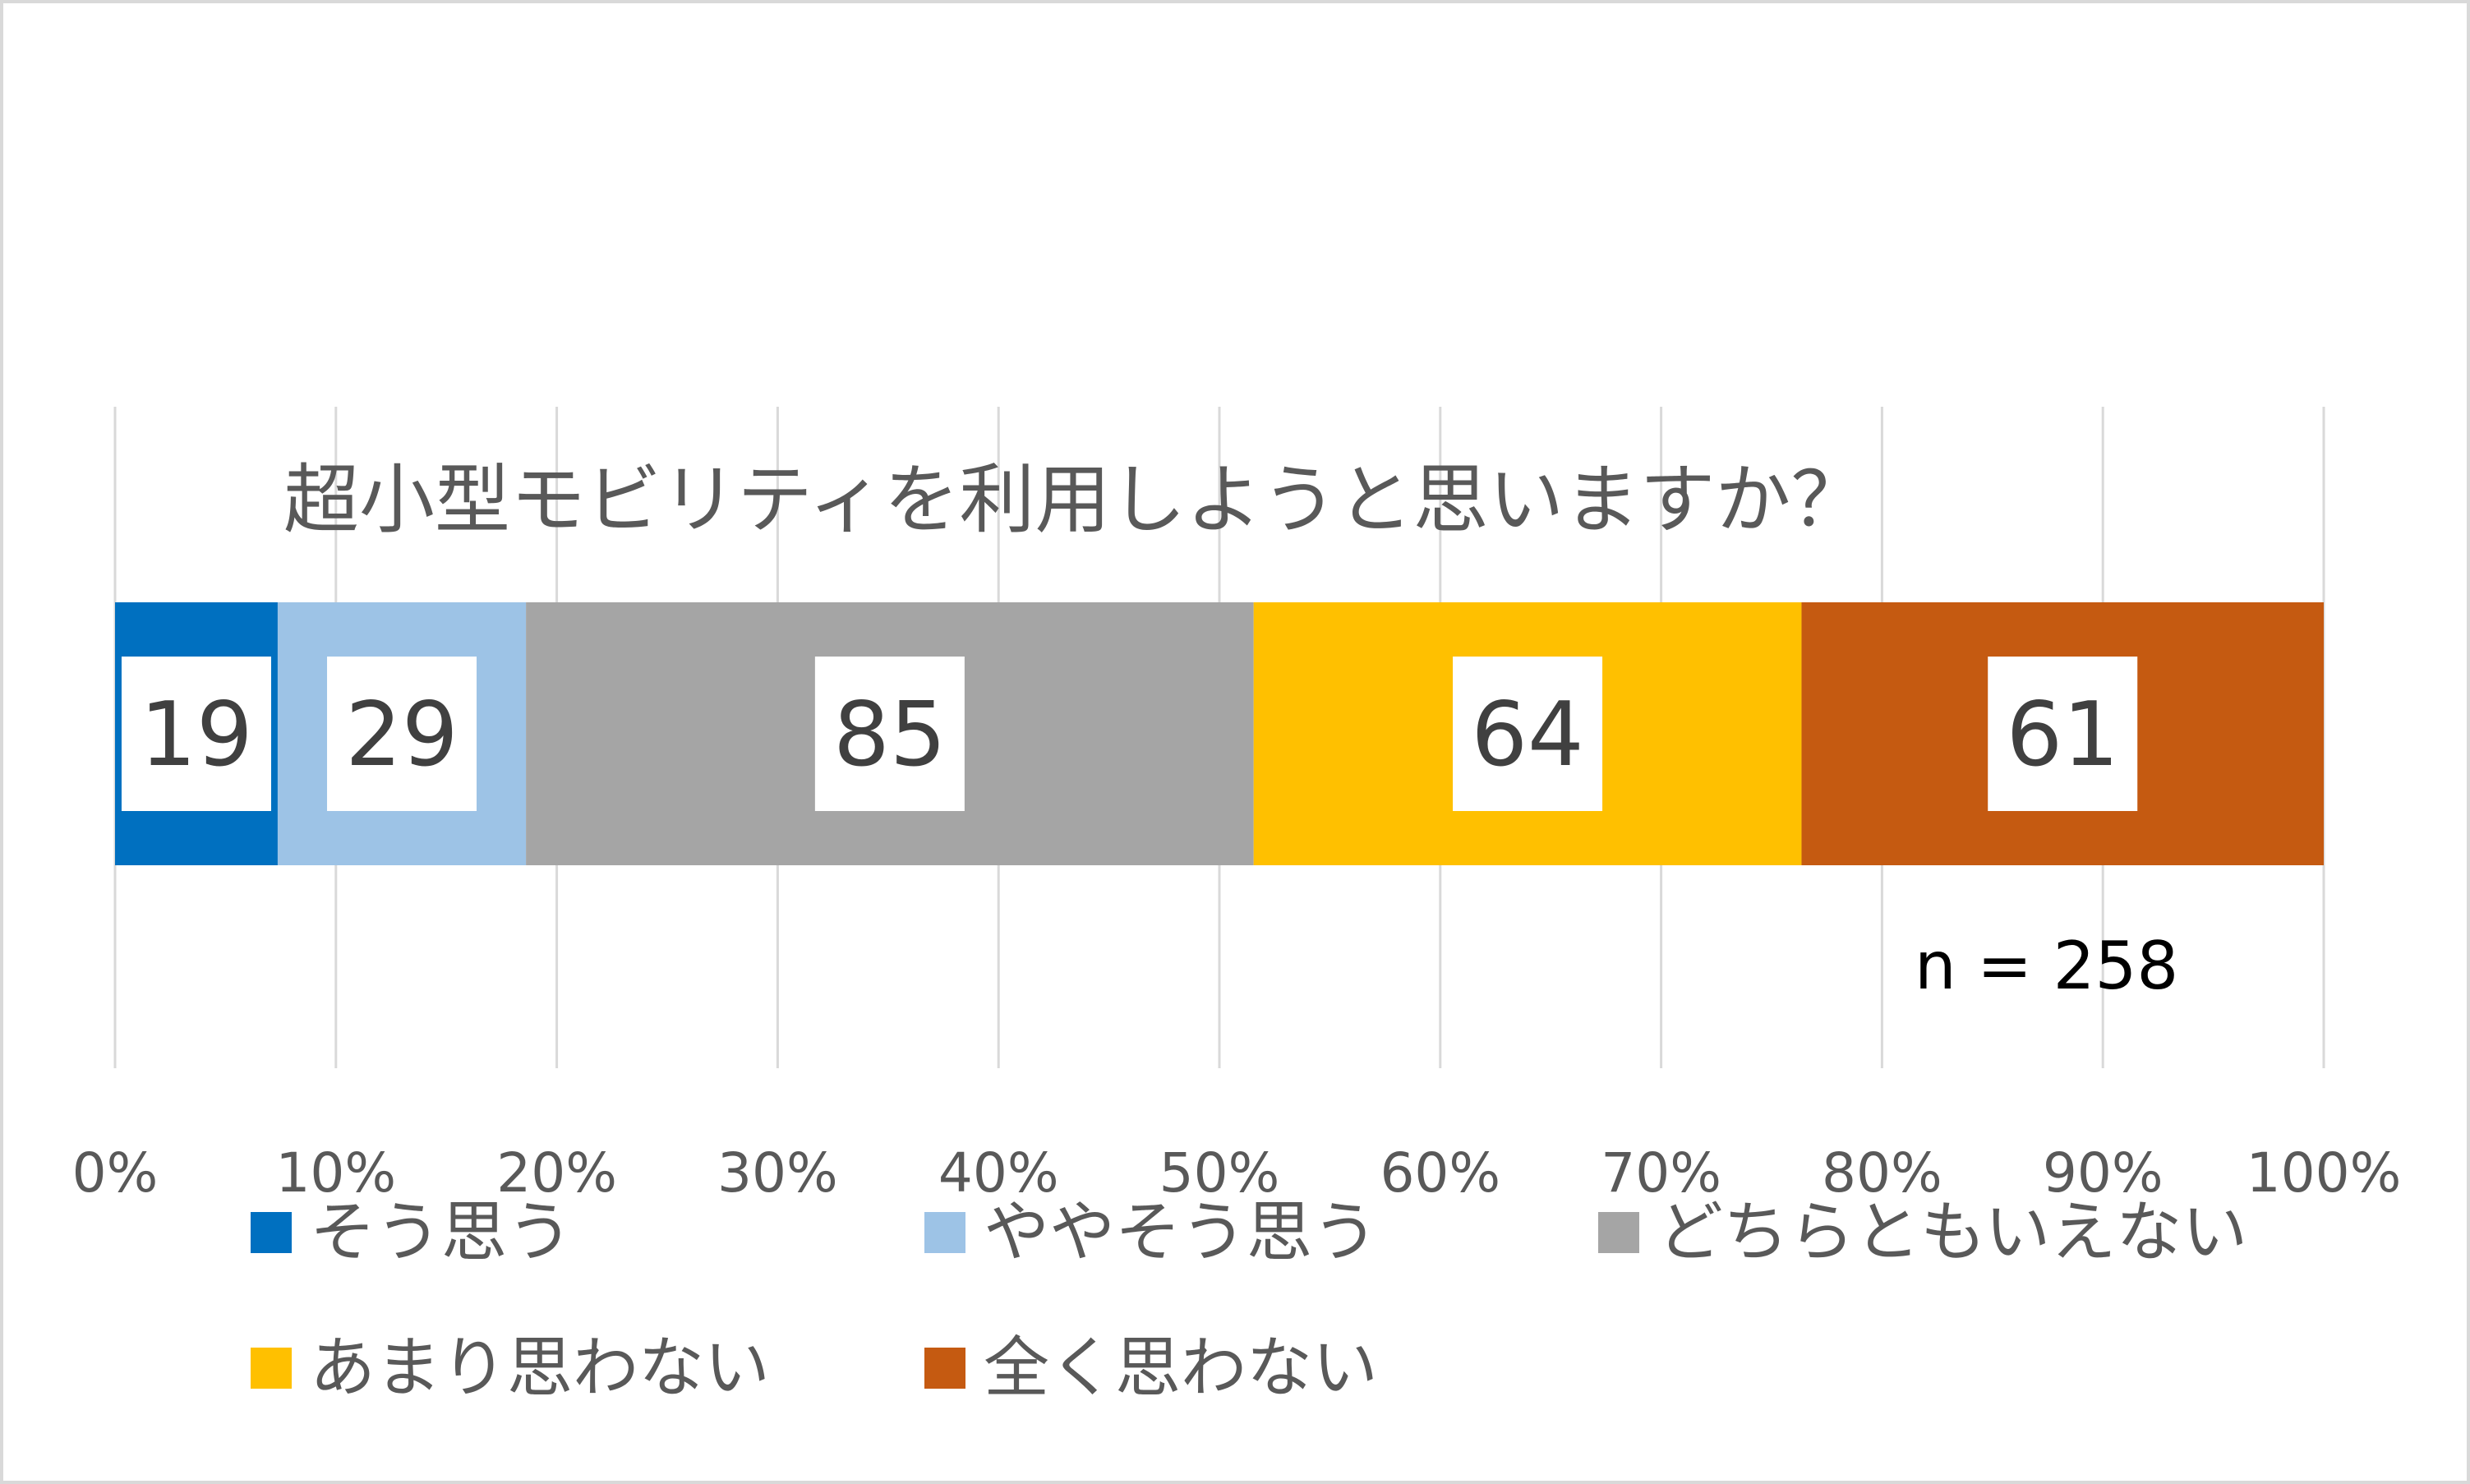  I want to click on x-tick-label: 70%, so click(1661, 1173).